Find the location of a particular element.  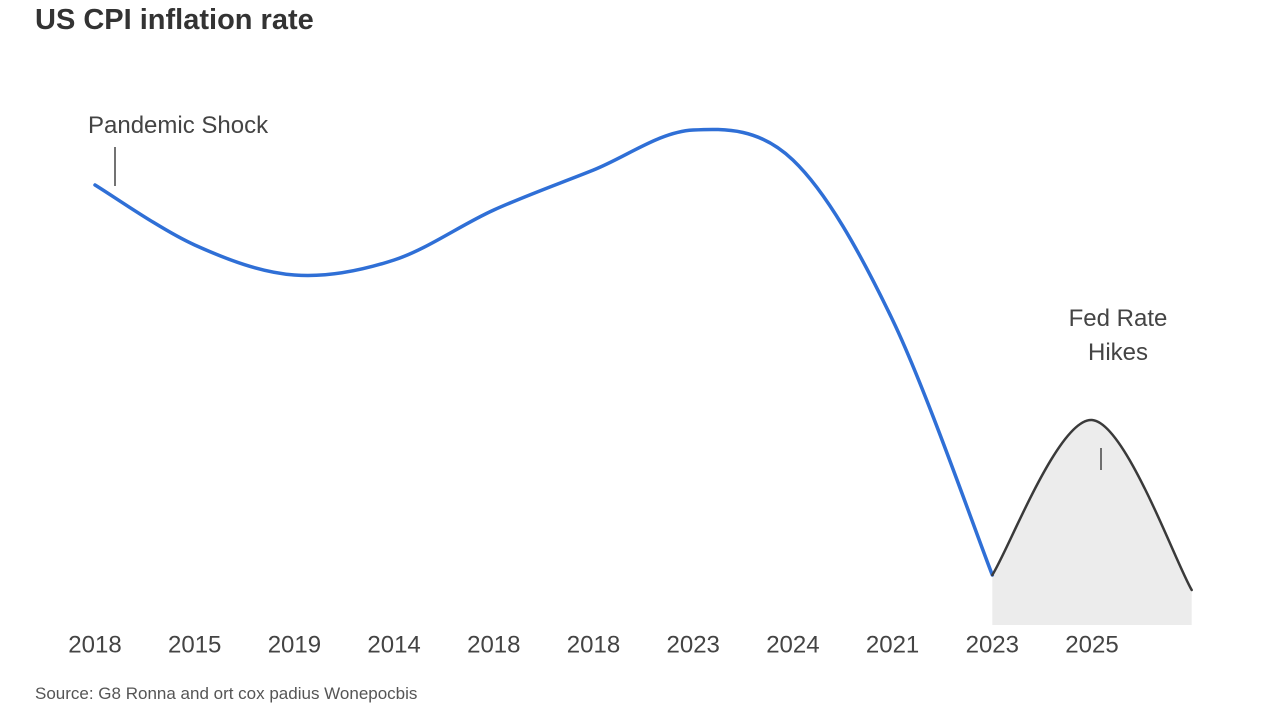

x-tick-label: 2021 is located at coordinates (892, 644).